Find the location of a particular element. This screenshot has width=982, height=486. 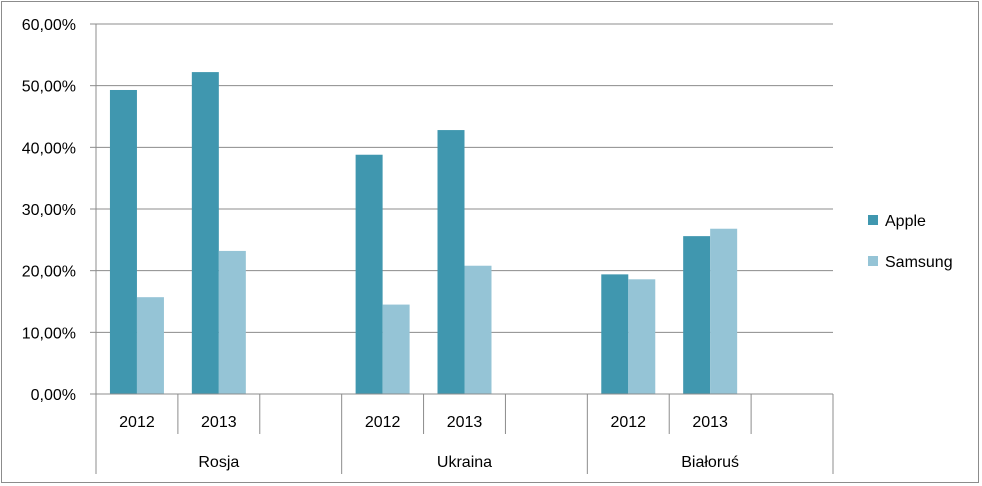

bar-samsung-rosja-2013 is located at coordinates (232, 322).